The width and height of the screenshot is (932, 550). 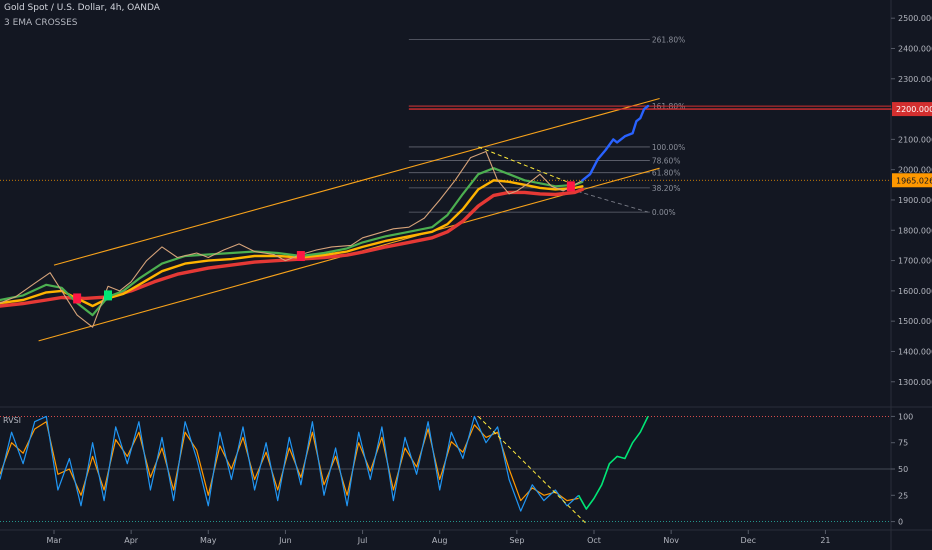 I want to click on indicator-label: 3 EMA CROSSES, so click(x=41, y=23).